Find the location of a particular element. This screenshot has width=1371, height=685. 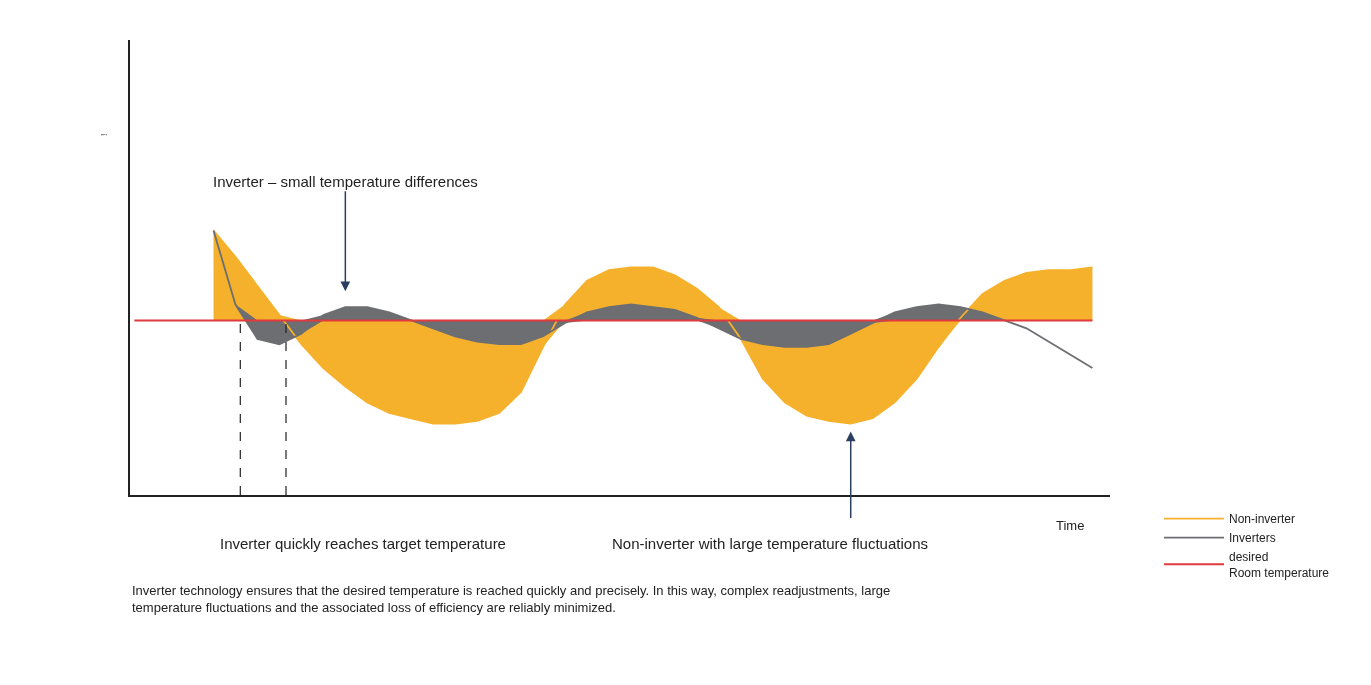

text: Inverter quickly reaches target temperature is located at coordinates (363, 543).